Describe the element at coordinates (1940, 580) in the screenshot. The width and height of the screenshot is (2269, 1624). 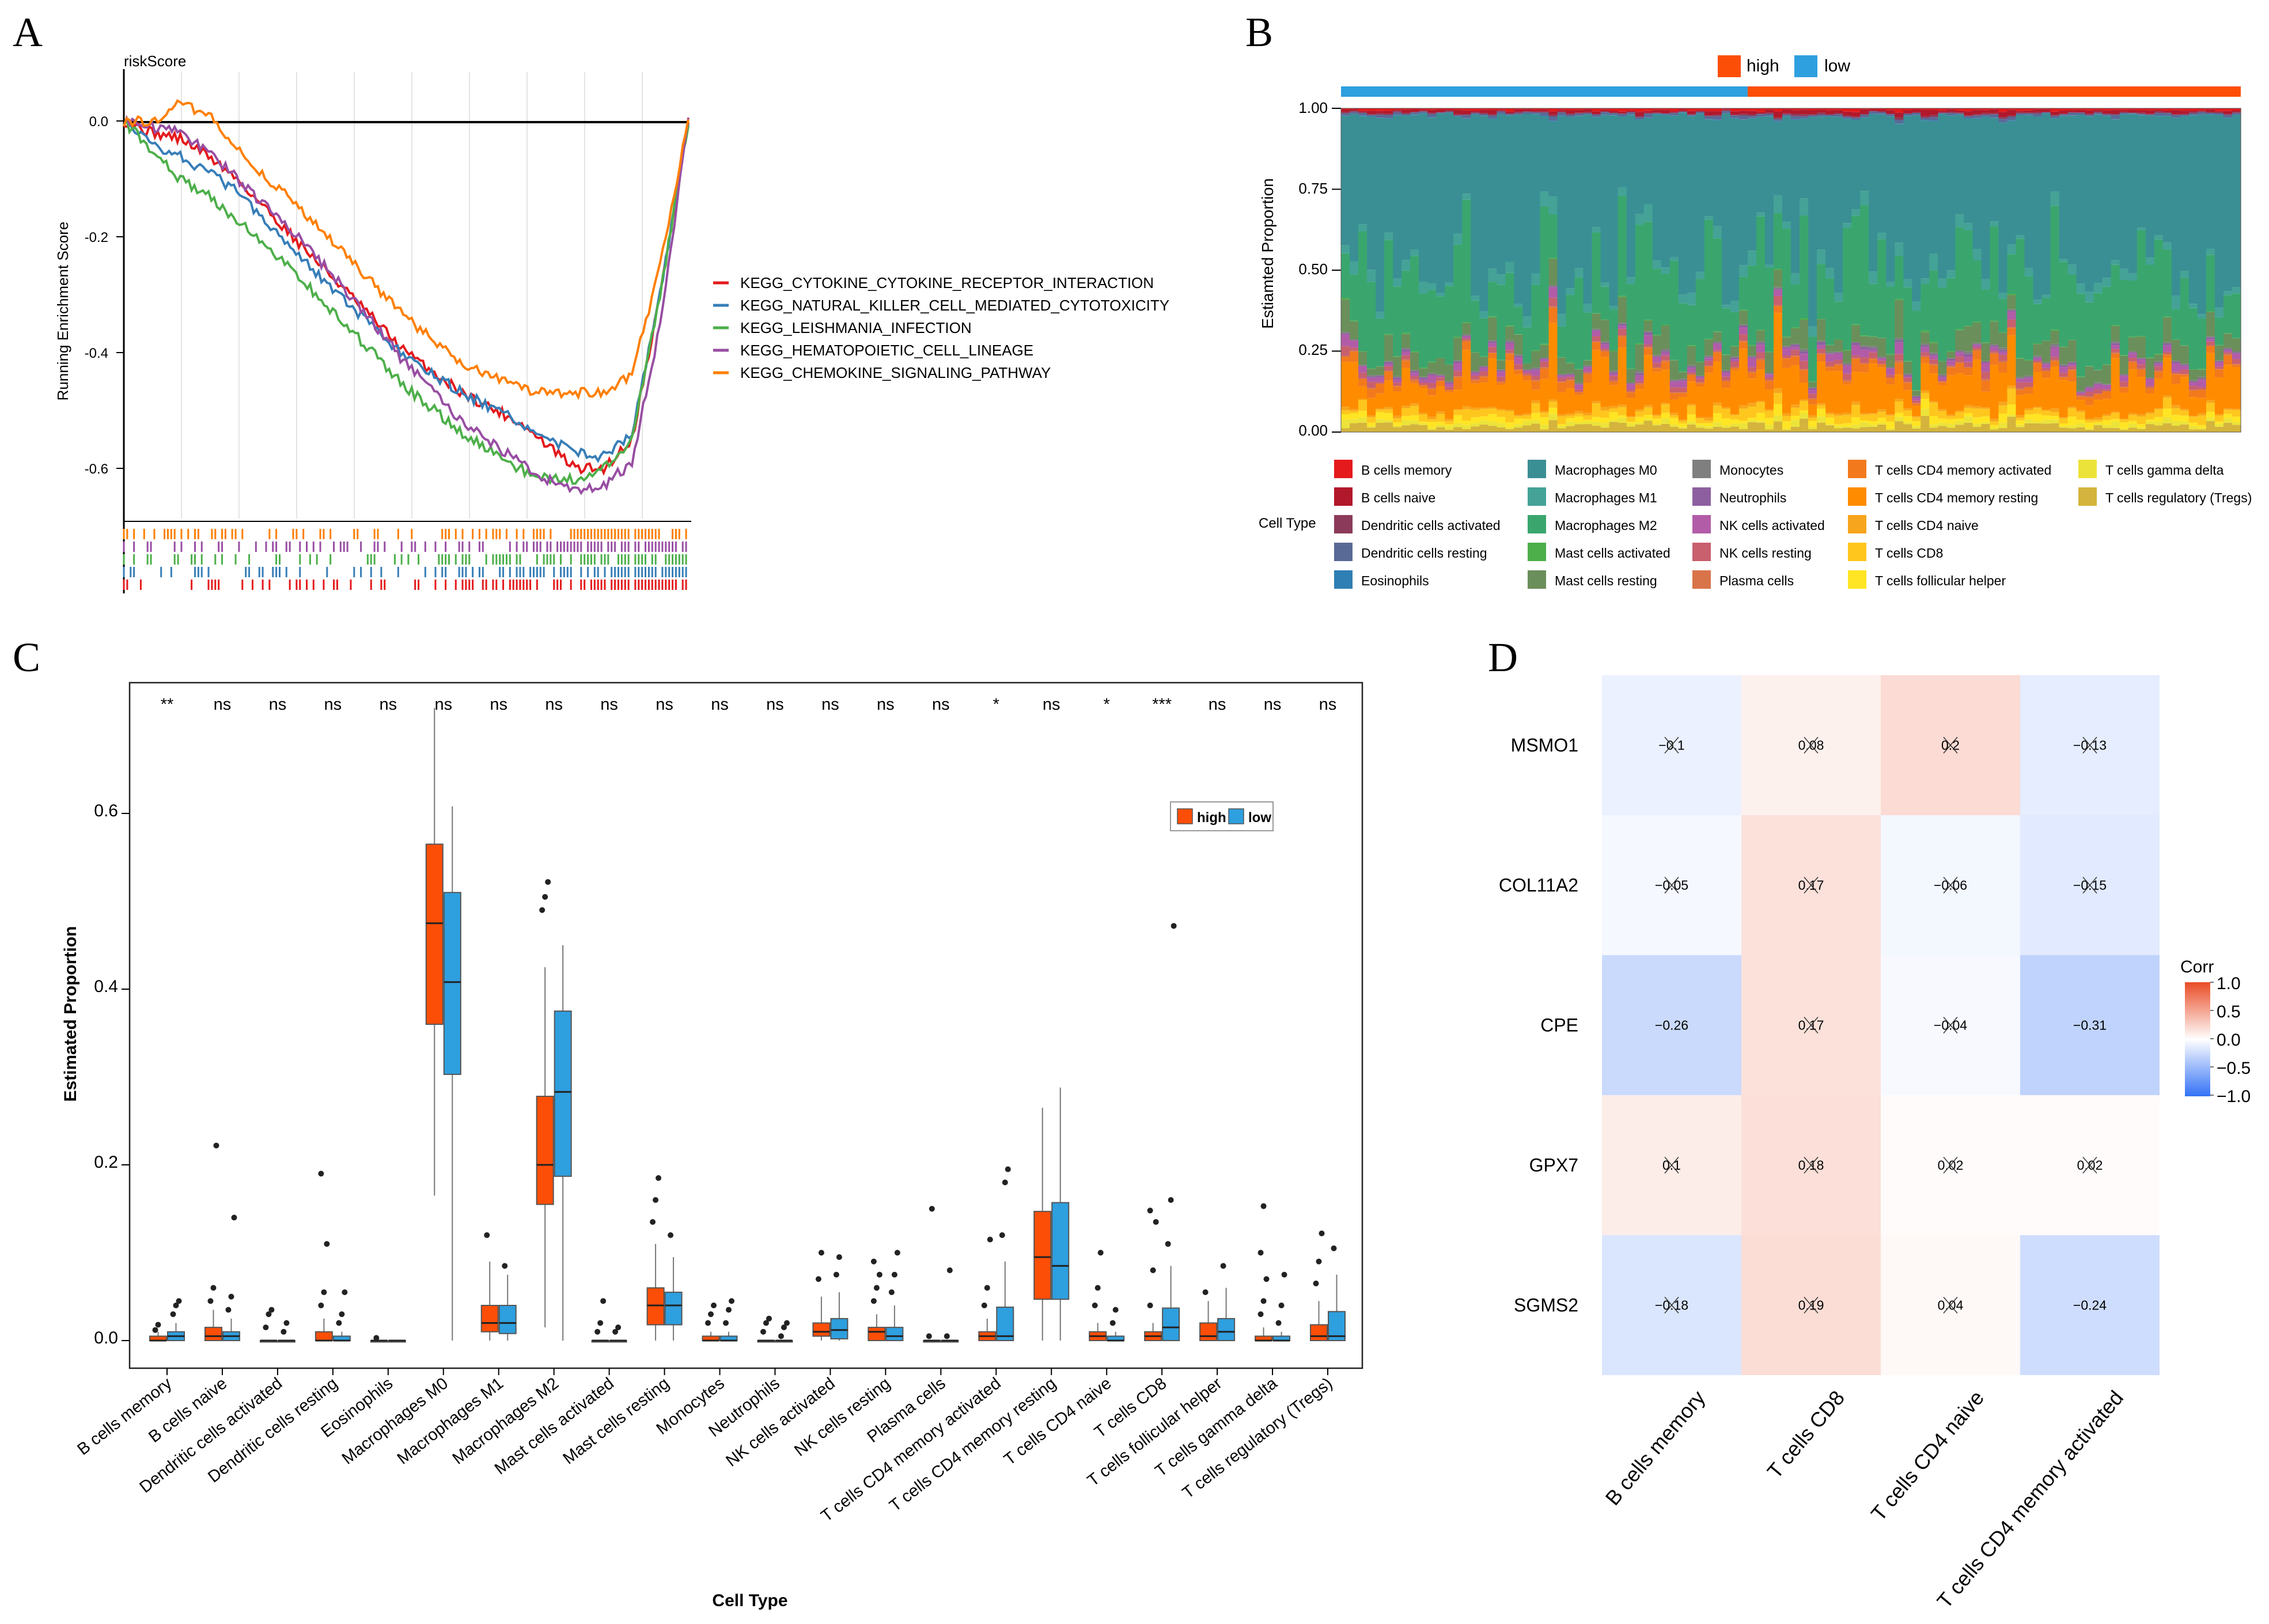
I see `celltype-label: T cells follicular helper` at that location.